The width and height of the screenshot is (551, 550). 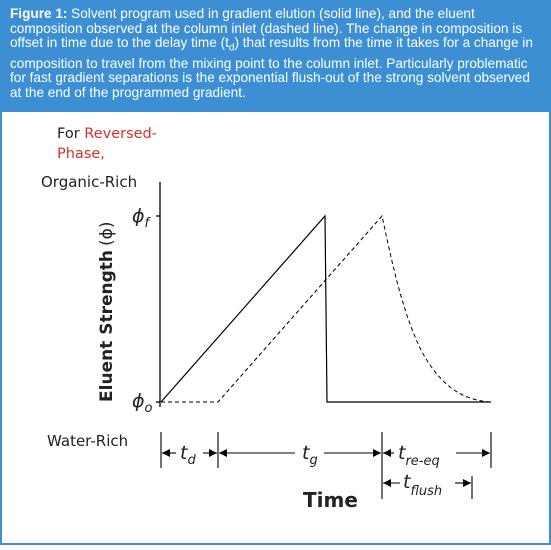 What do you see at coordinates (39, 13) in the screenshot?
I see `caption-label: Figure 1:` at bounding box center [39, 13].